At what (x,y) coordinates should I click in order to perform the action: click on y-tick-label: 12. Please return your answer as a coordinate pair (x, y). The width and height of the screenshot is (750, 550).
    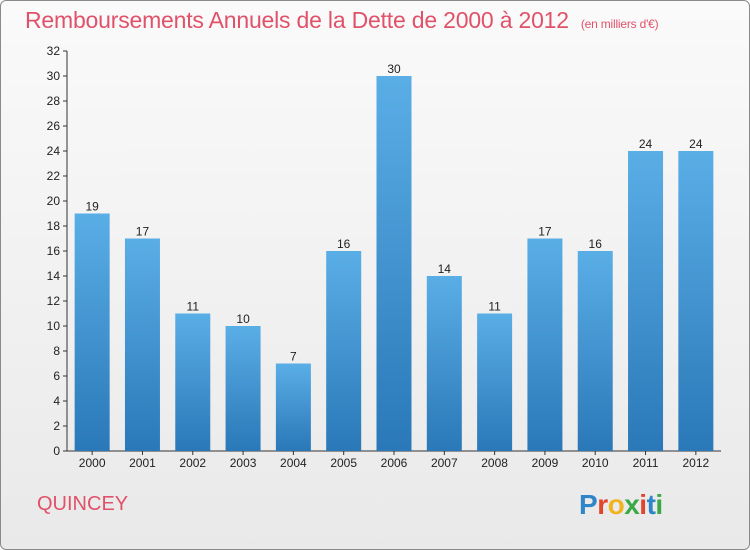
    Looking at the image, I should click on (54, 301).